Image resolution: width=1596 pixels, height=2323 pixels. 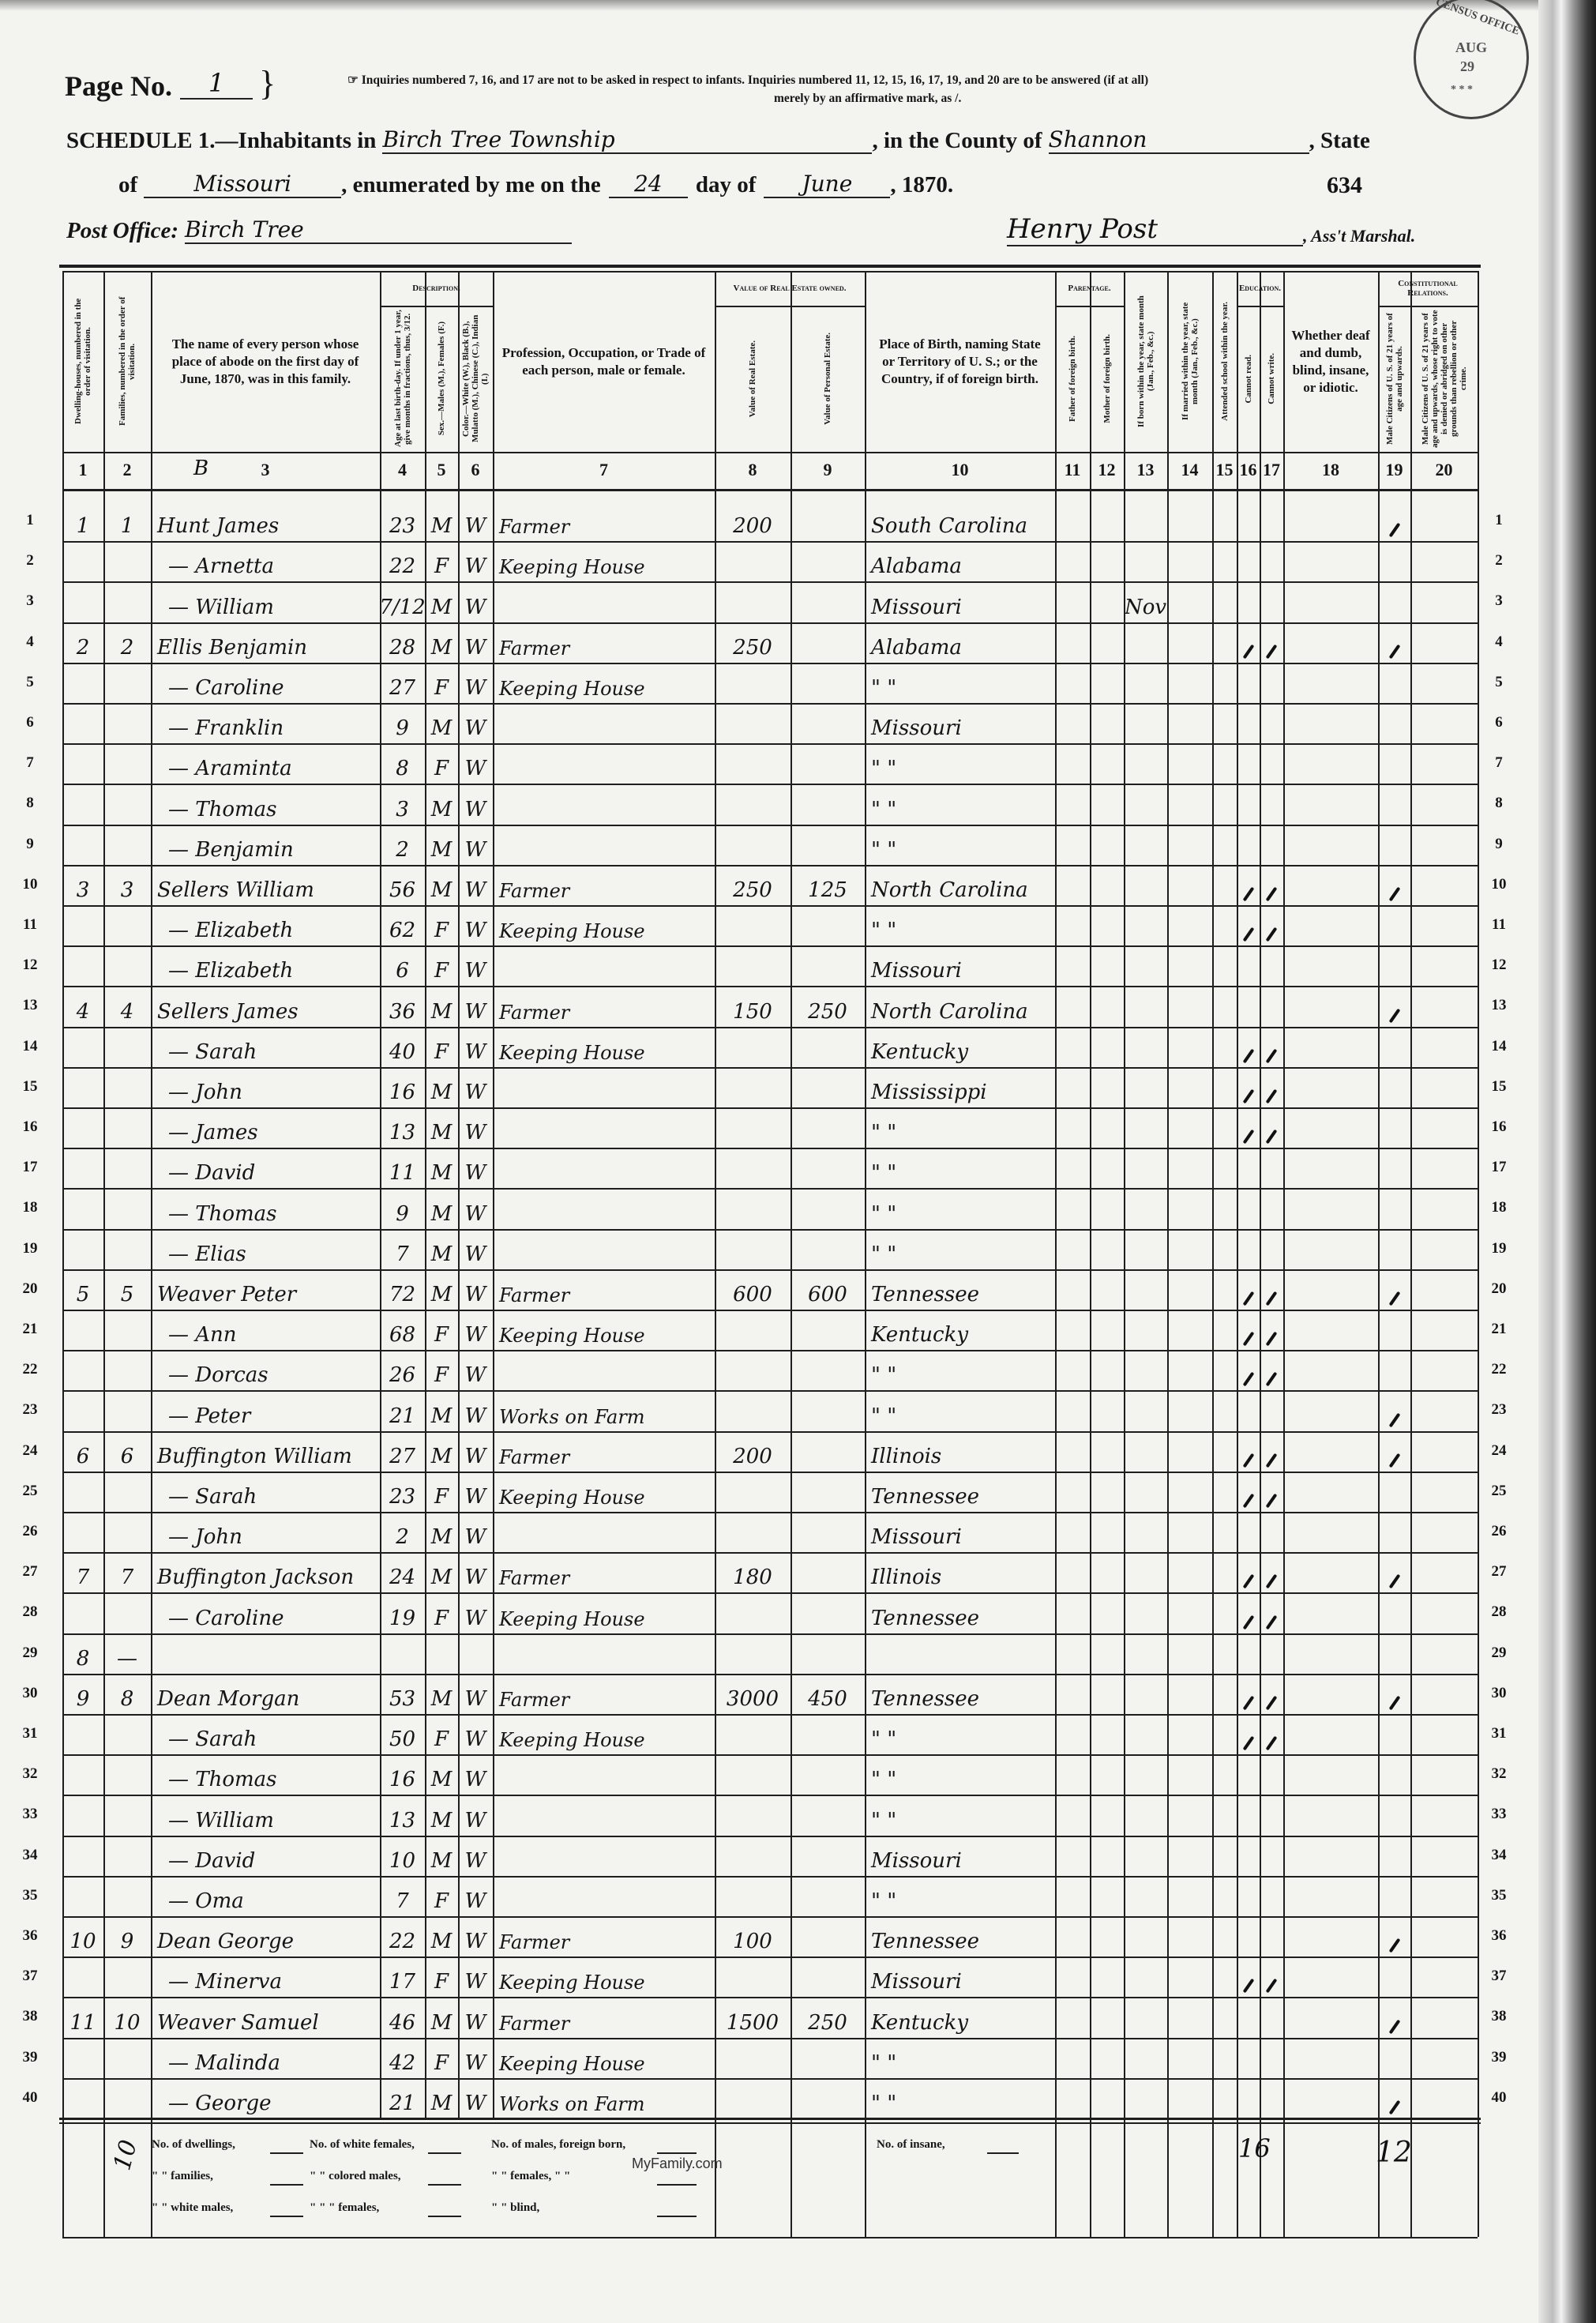 I want to click on cell-real-estate: 200, so click(x=753, y=1456).